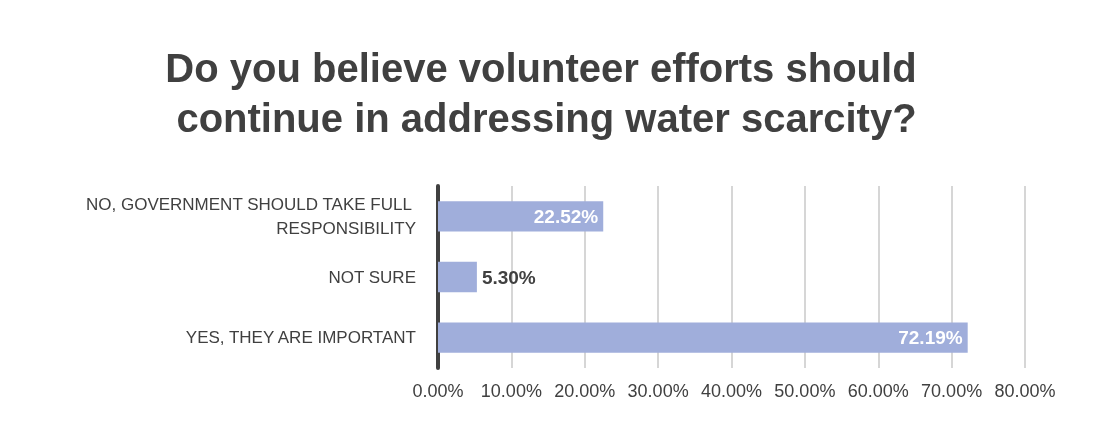 The image size is (1093, 428). I want to click on data-label: 5.30%, so click(508, 277).